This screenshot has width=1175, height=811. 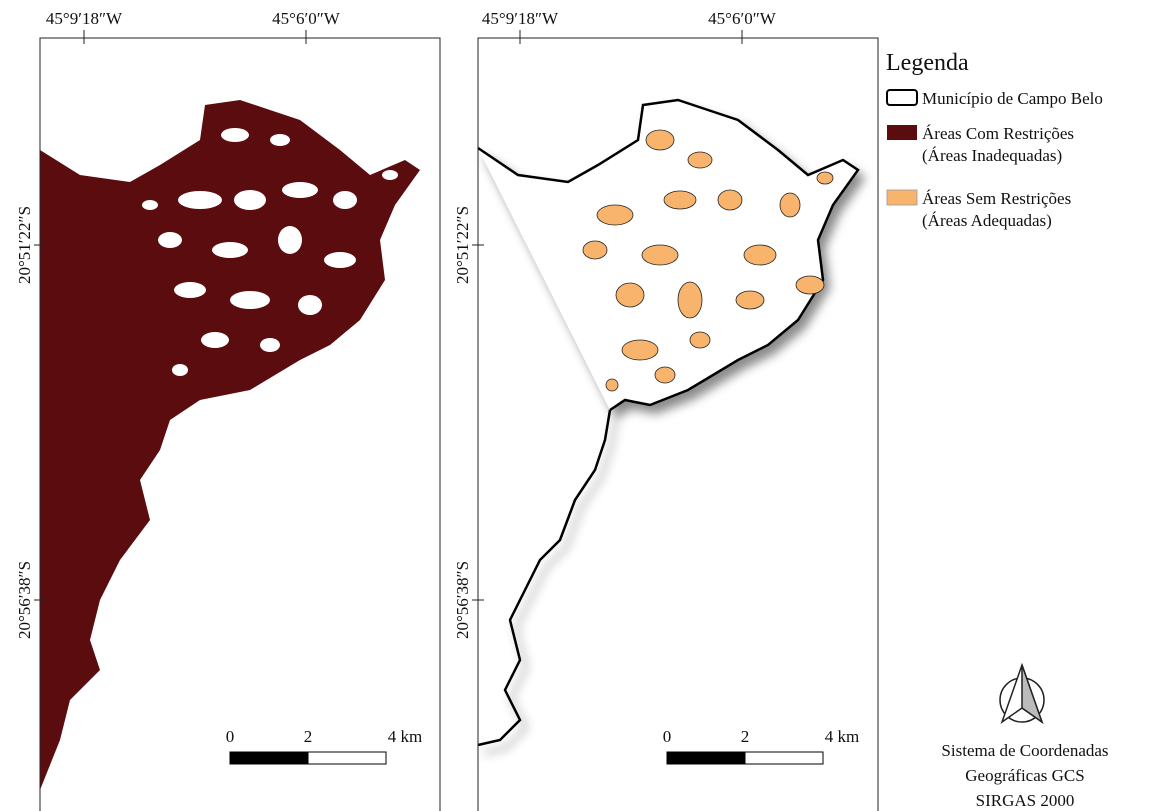 What do you see at coordinates (927, 63) in the screenshot?
I see `legend-title: Legenda` at bounding box center [927, 63].